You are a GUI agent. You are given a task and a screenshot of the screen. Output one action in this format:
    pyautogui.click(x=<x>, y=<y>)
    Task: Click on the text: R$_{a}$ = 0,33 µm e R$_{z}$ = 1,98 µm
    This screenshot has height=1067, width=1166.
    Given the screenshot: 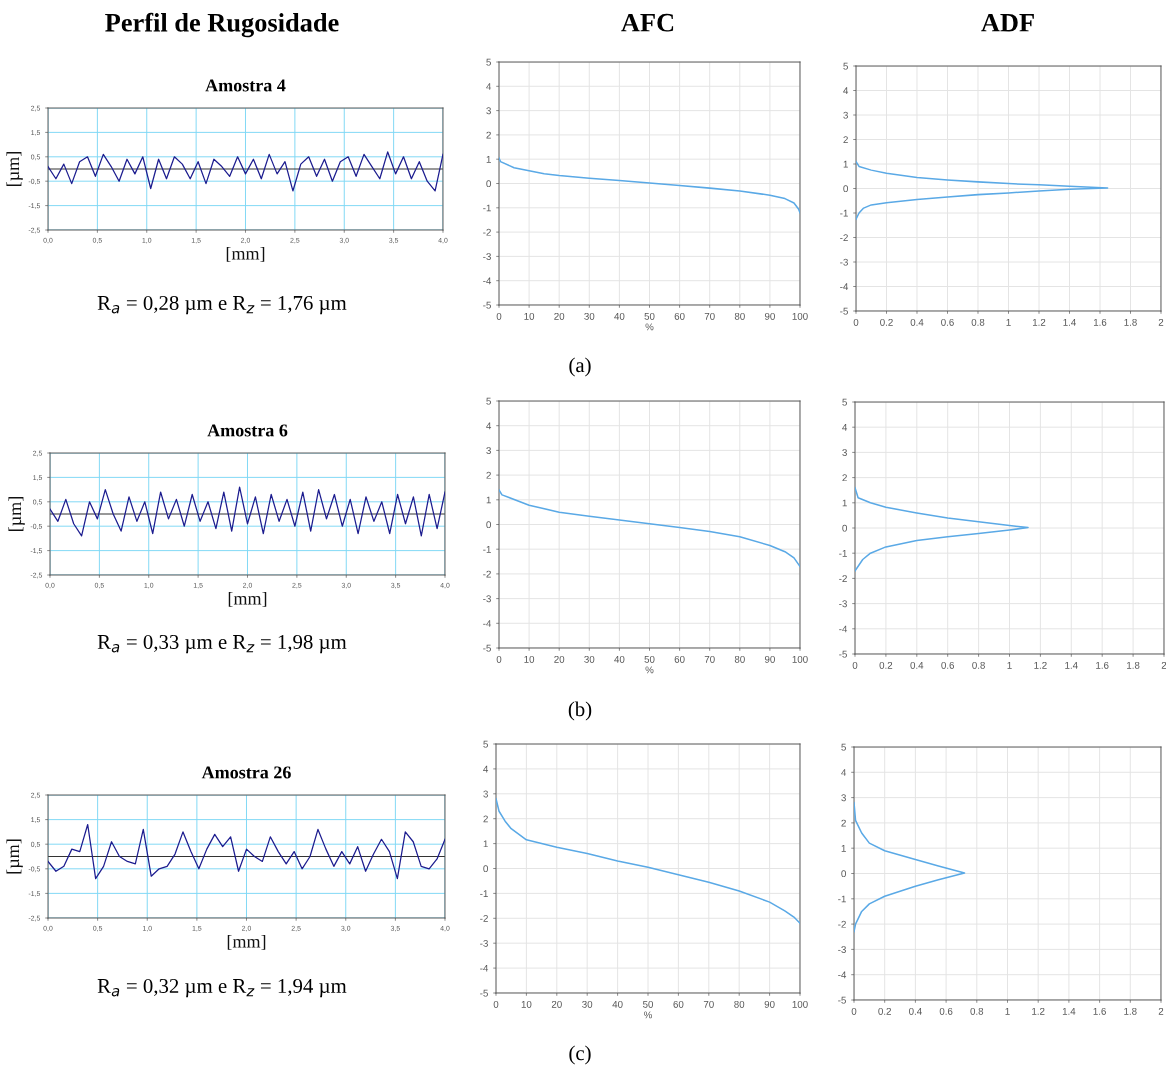 What is the action you would take?
    pyautogui.click(x=222, y=644)
    